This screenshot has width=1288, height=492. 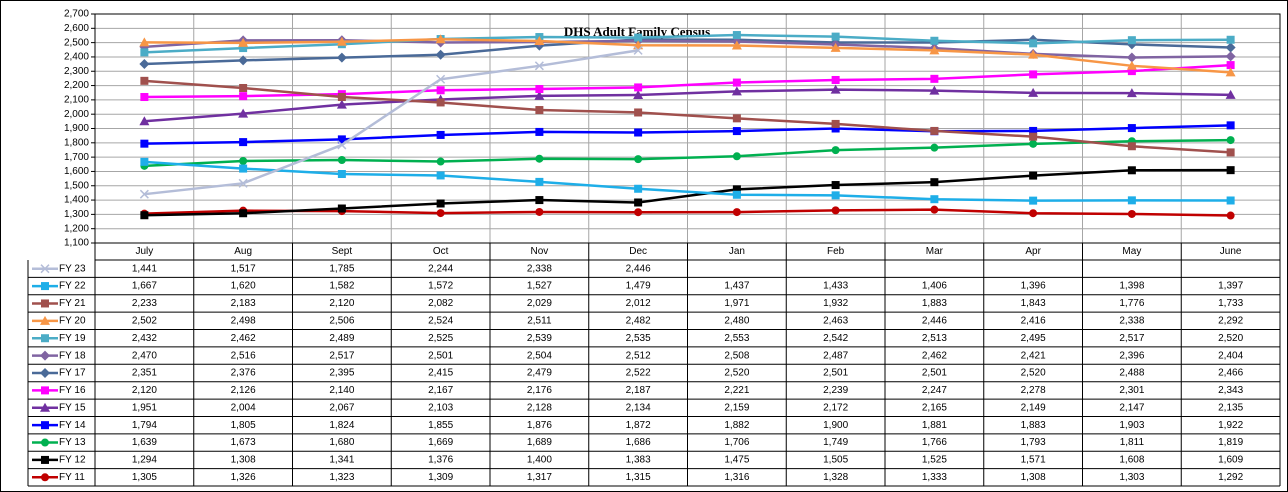 I want to click on legend-label: FY 20, so click(x=72, y=320).